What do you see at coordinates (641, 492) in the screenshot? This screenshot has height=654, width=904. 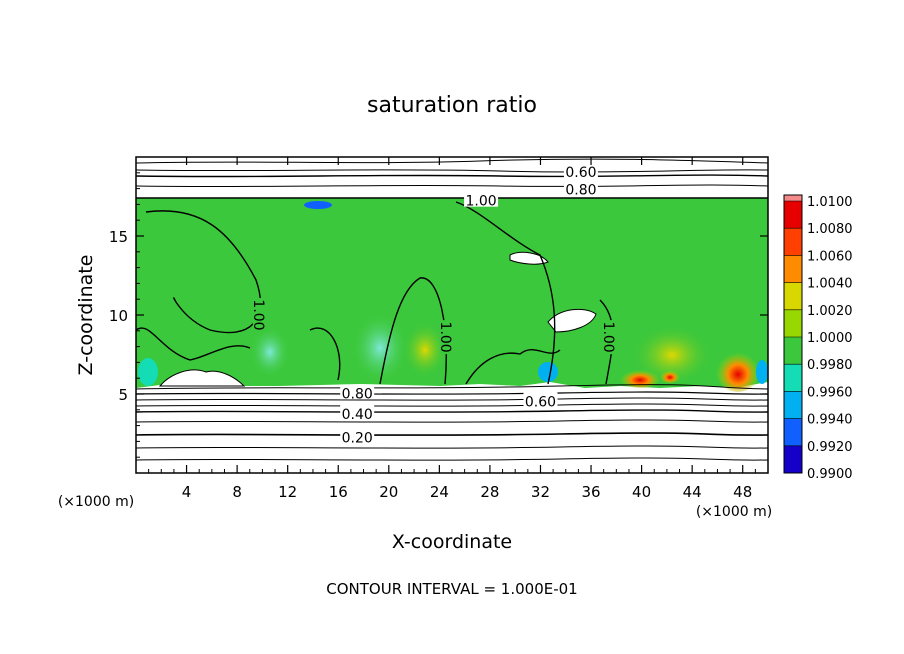 I see `x-tick-label: 40` at bounding box center [641, 492].